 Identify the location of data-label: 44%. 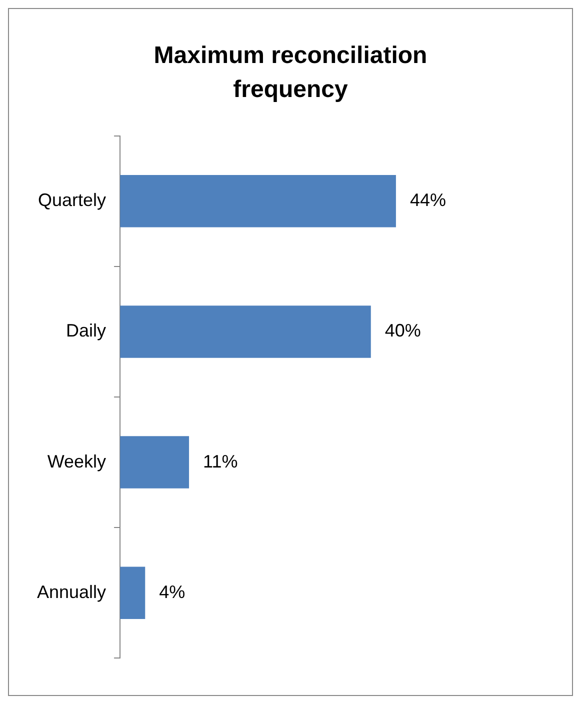
(428, 200).